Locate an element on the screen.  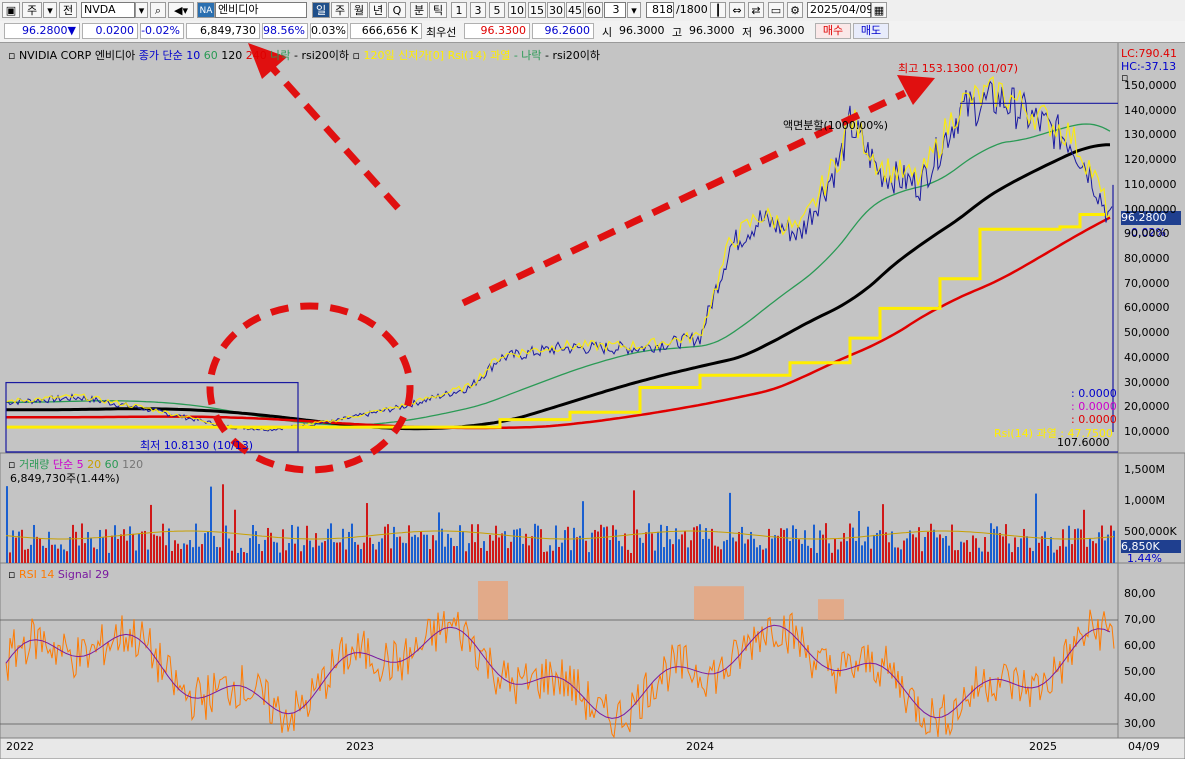
exchange-badge: NA is located at coordinates (206, 10).